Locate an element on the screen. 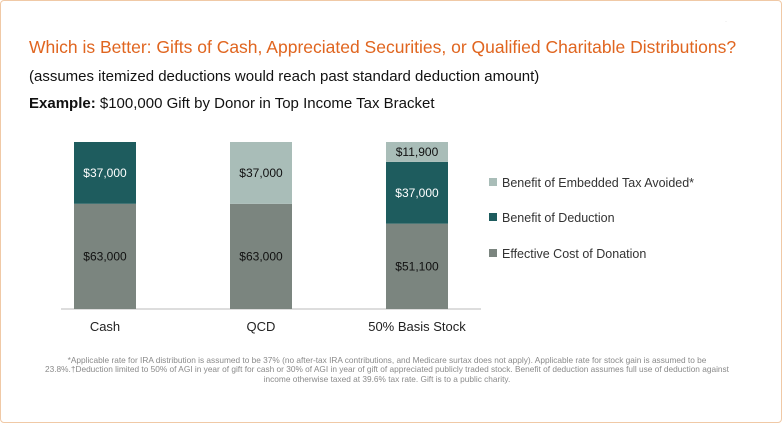 The image size is (782, 423). corner-mark: · is located at coordinates (726, 22).